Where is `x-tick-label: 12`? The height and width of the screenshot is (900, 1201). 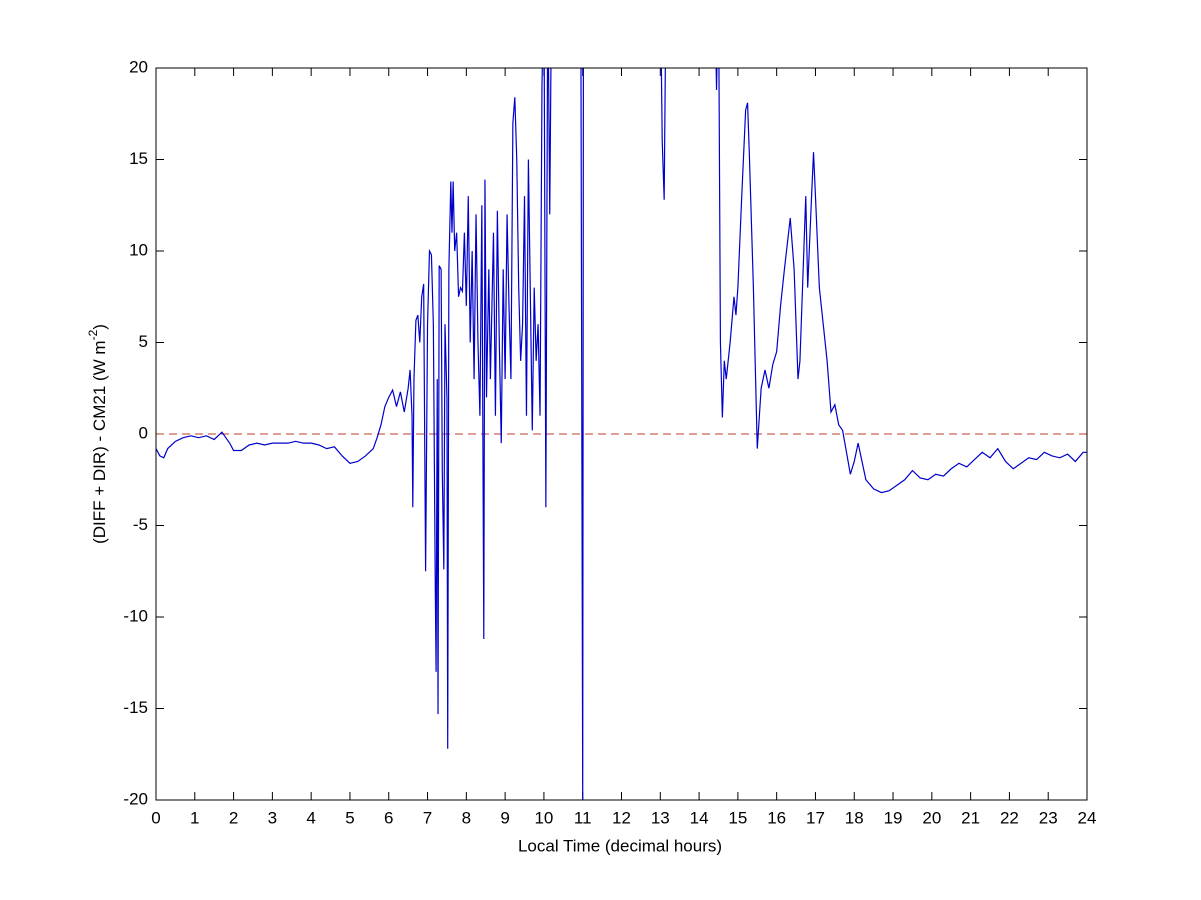 x-tick-label: 12 is located at coordinates (621, 817).